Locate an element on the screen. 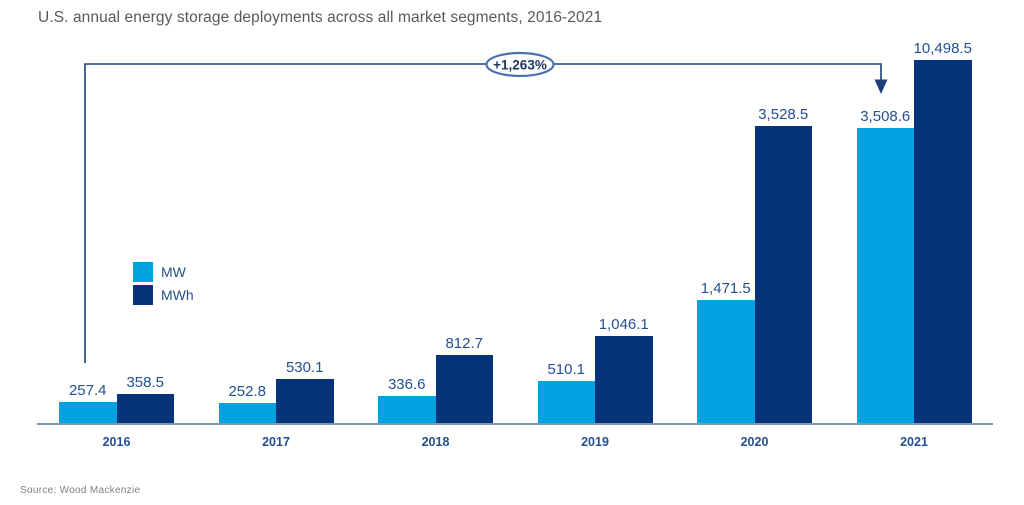 This screenshot has height=505, width=1024. growth-ellipse is located at coordinates (520, 64).